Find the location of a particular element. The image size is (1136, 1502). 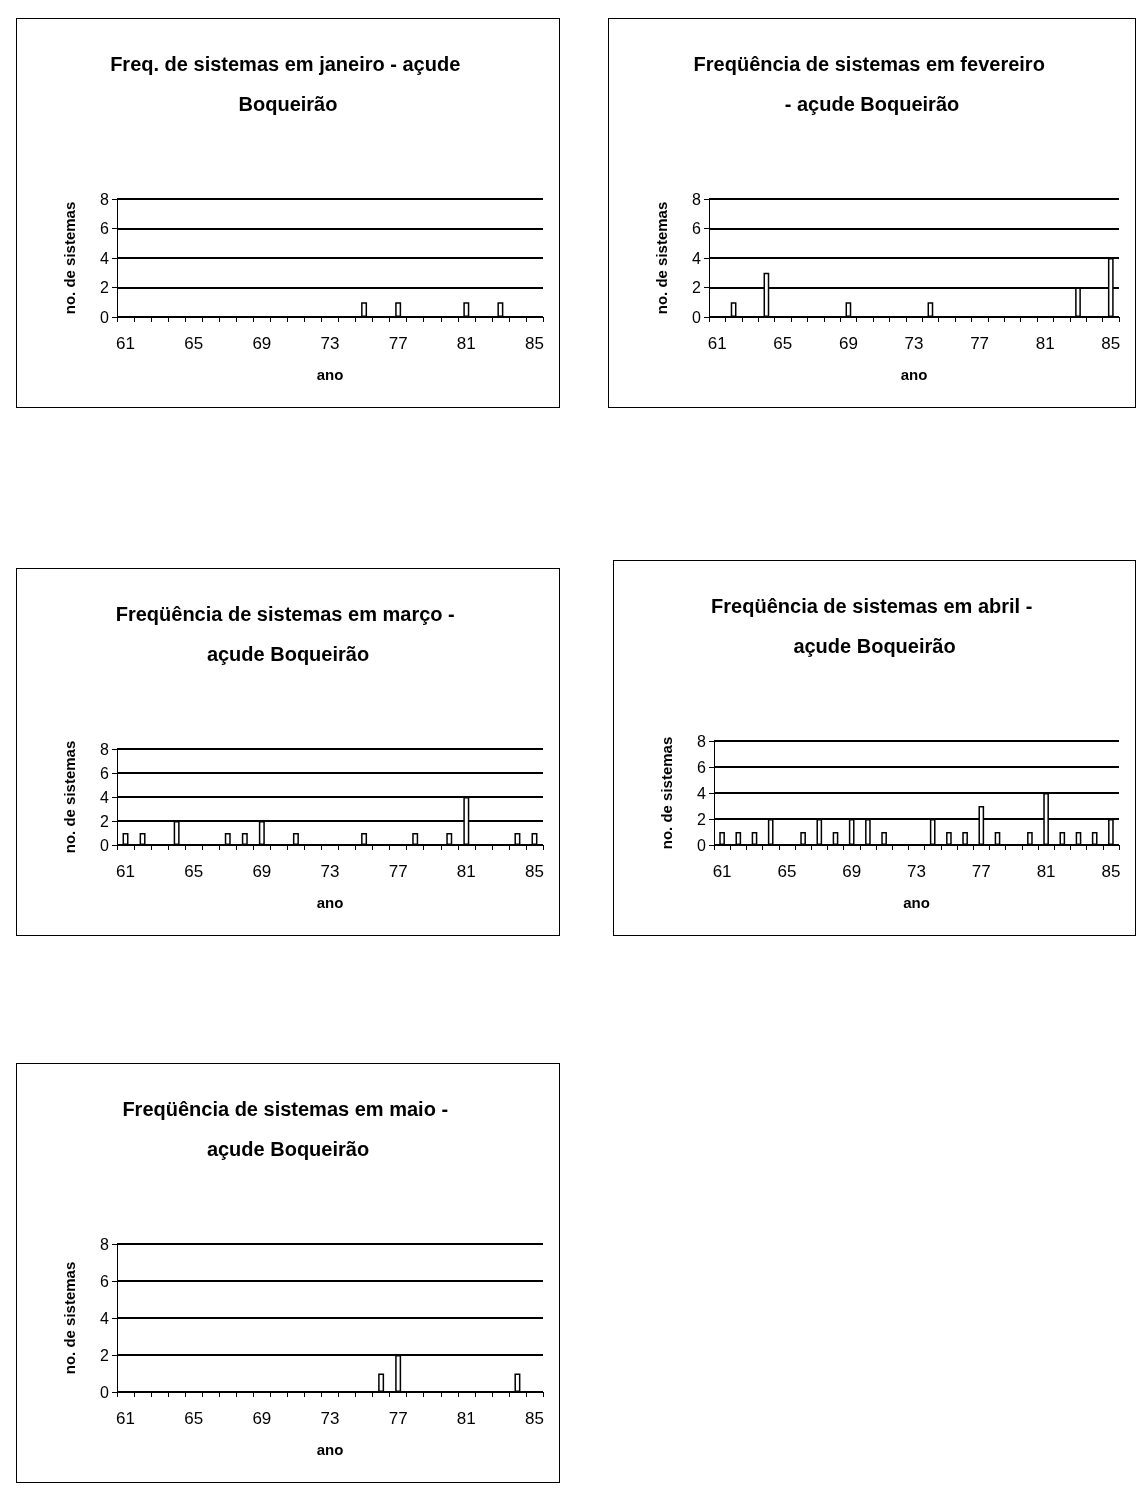

chart-title: Freqüência de sistemas em fevereiro - açude Boqueirão is located at coordinates (872, 84).